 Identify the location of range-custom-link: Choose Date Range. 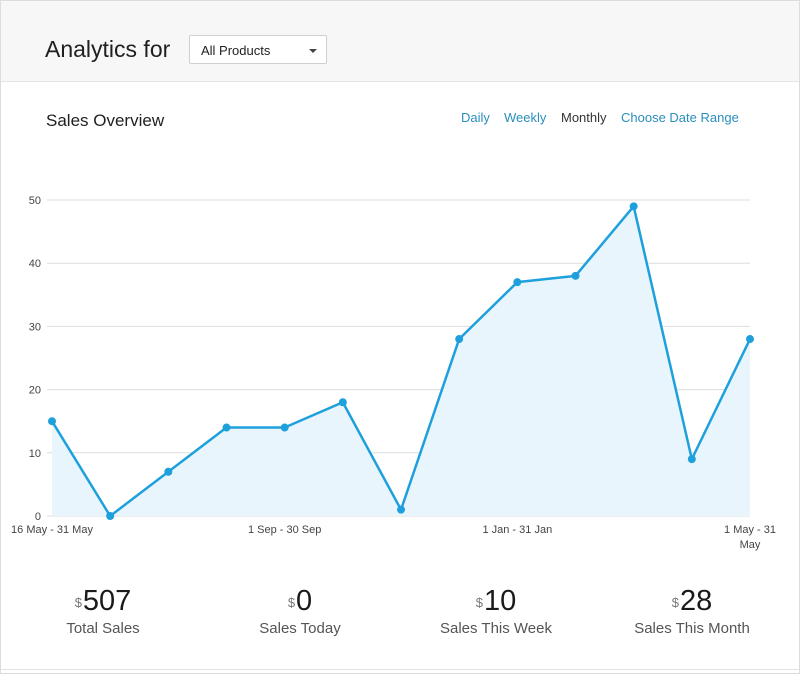
(680, 117).